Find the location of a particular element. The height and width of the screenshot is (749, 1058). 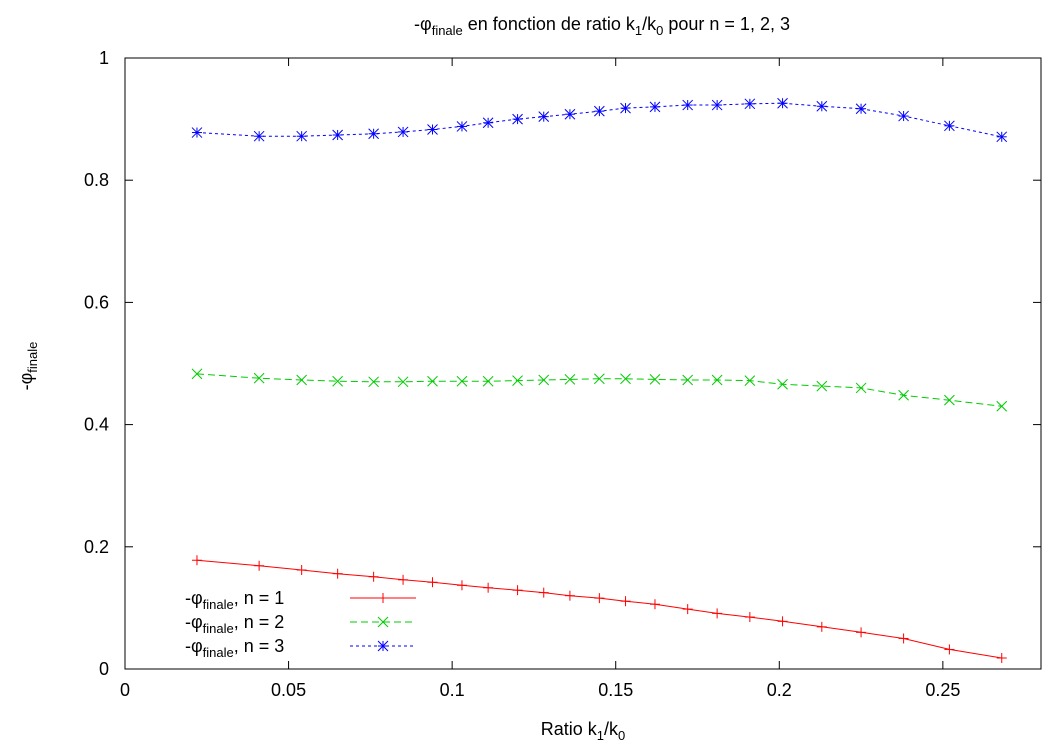

x-tick-label: 0 is located at coordinates (125, 690).